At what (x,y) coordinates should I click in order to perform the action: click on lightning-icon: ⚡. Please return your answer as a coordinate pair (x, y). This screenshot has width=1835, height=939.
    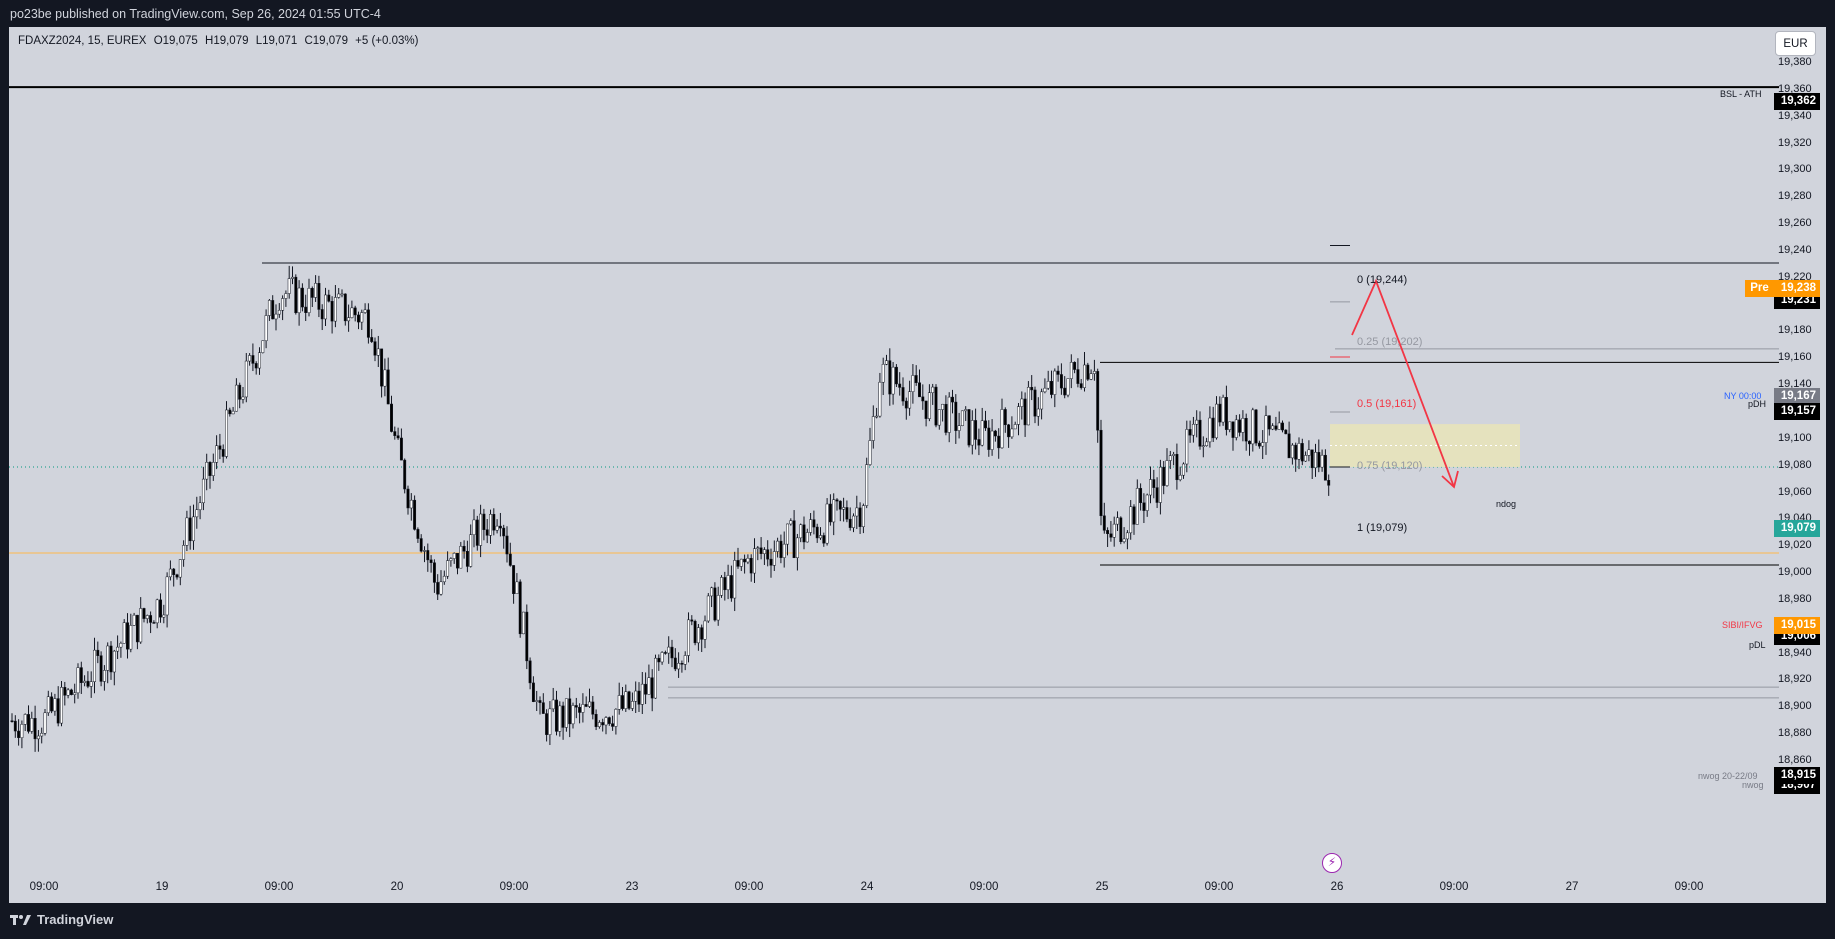
    Looking at the image, I should click on (1332, 863).